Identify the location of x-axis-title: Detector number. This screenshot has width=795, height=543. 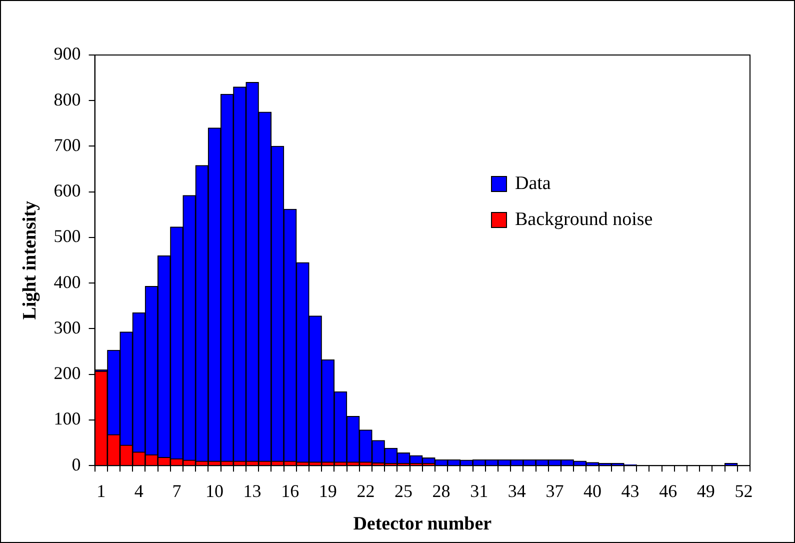
(422, 524).